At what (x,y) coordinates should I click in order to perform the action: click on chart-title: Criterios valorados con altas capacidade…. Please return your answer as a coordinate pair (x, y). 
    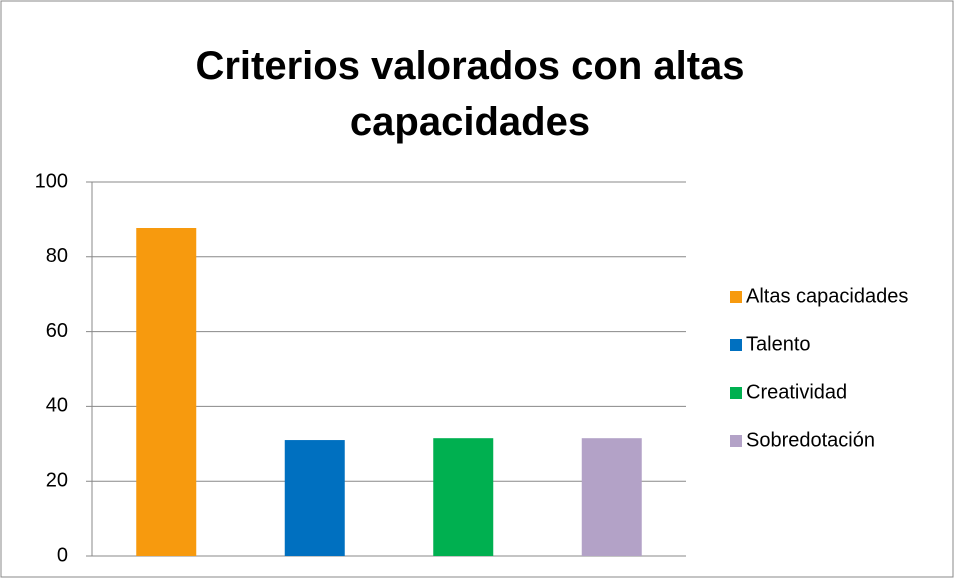
    Looking at the image, I should click on (470, 94).